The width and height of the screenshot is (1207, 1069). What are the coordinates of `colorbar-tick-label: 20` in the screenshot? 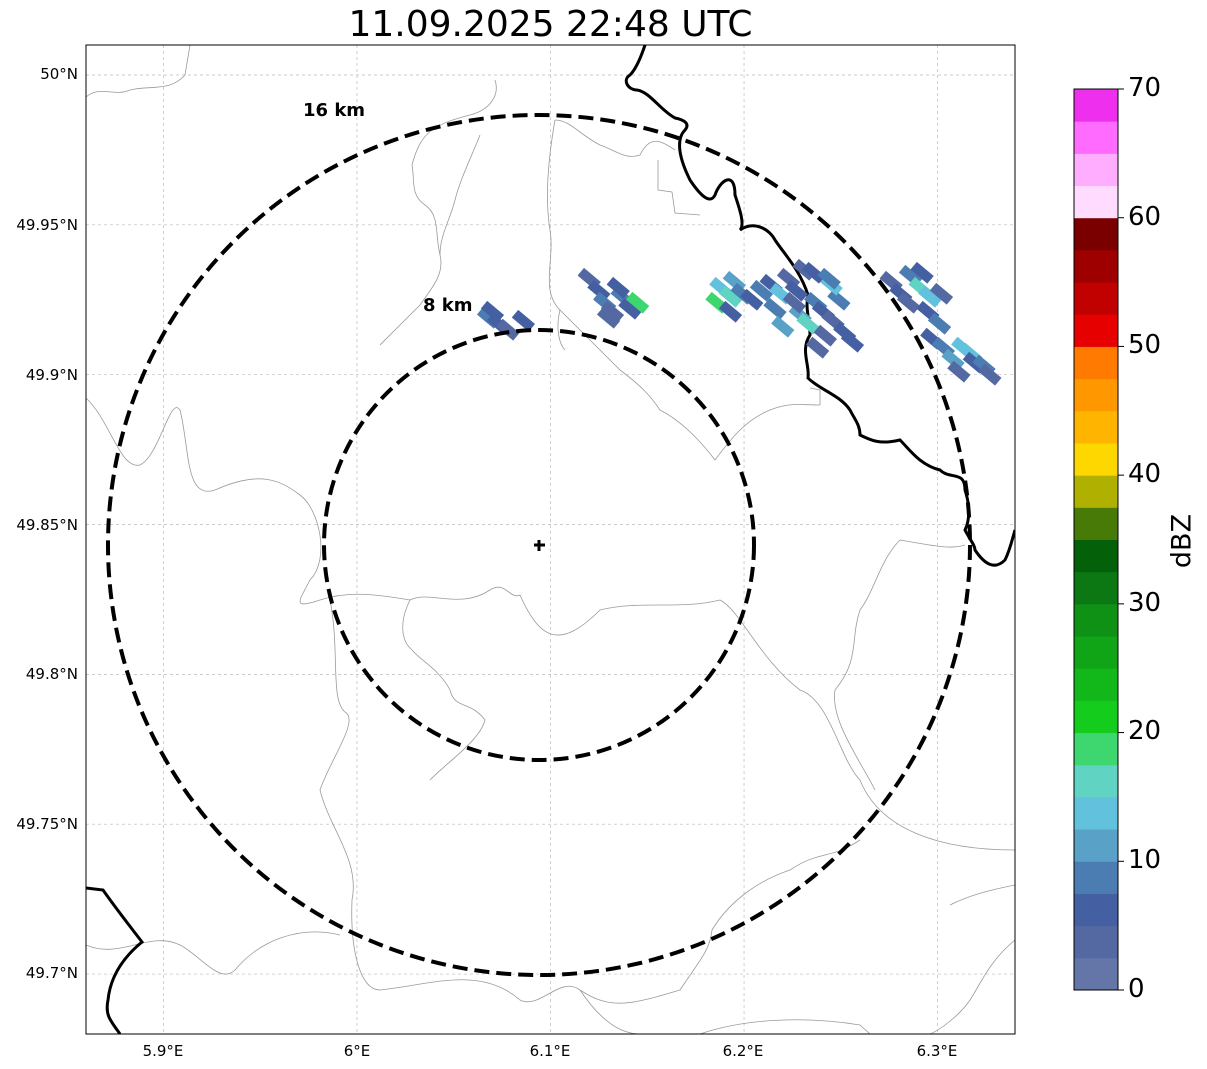 It's located at (1145, 731).